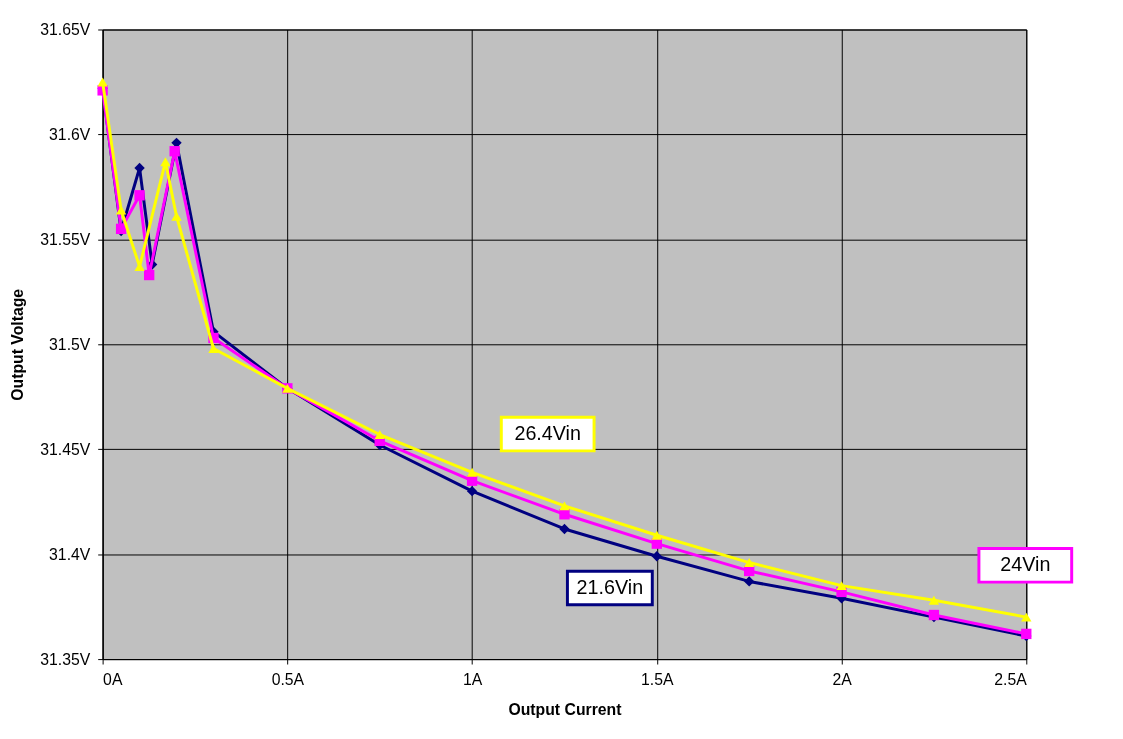 Image resolution: width=1123 pixels, height=739 pixels. Describe the element at coordinates (1011, 680) in the screenshot. I see `x-tick-label: 2.5A` at that location.